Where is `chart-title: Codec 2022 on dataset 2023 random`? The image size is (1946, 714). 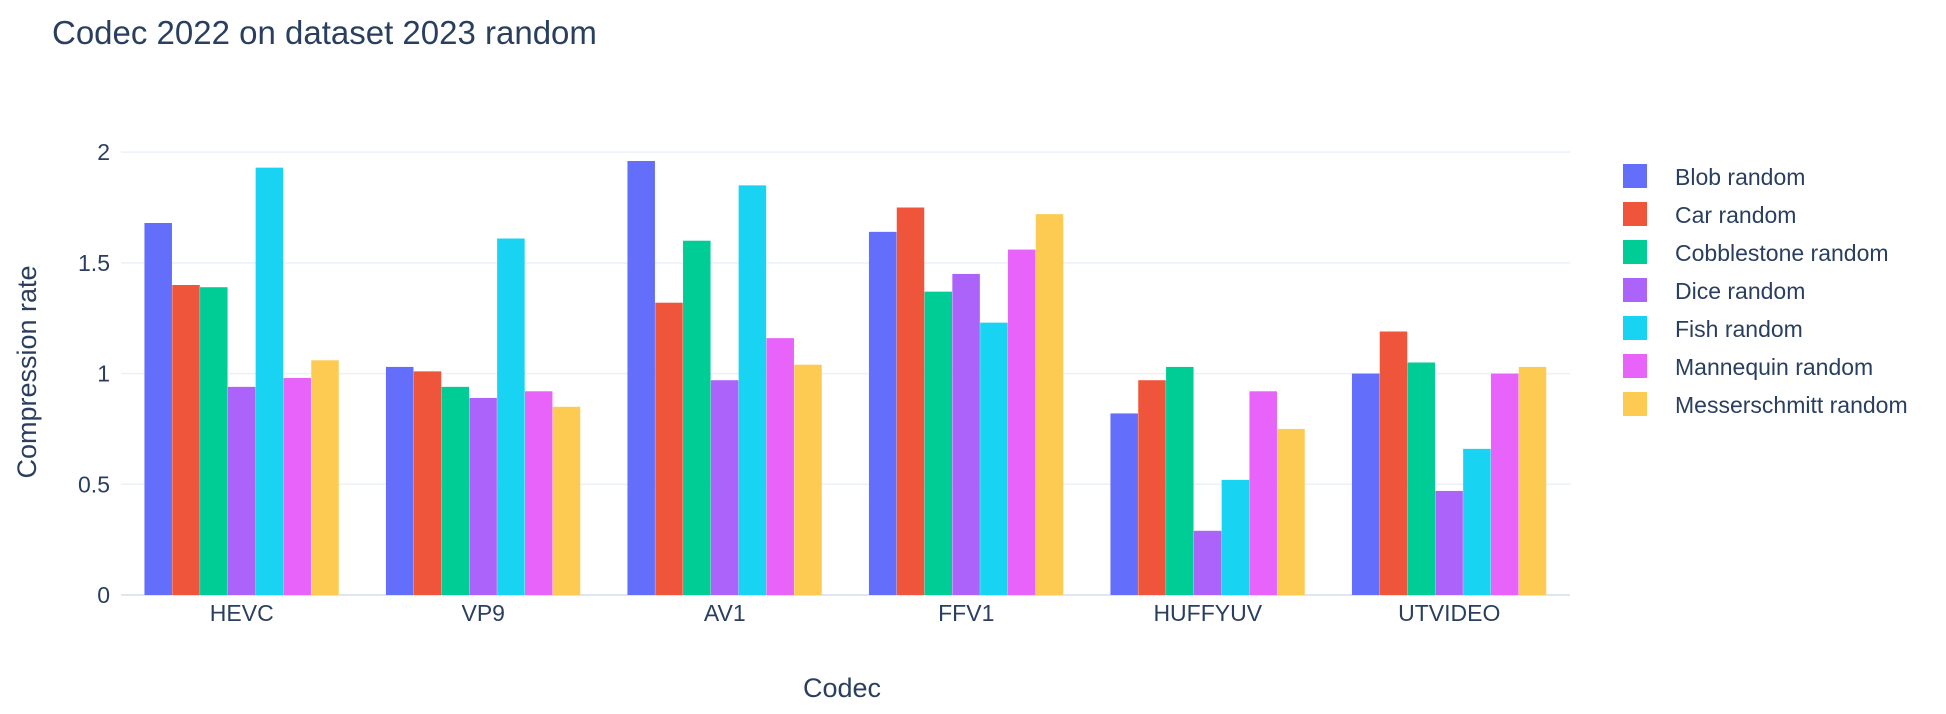 chart-title: Codec 2022 on dataset 2023 random is located at coordinates (324, 32).